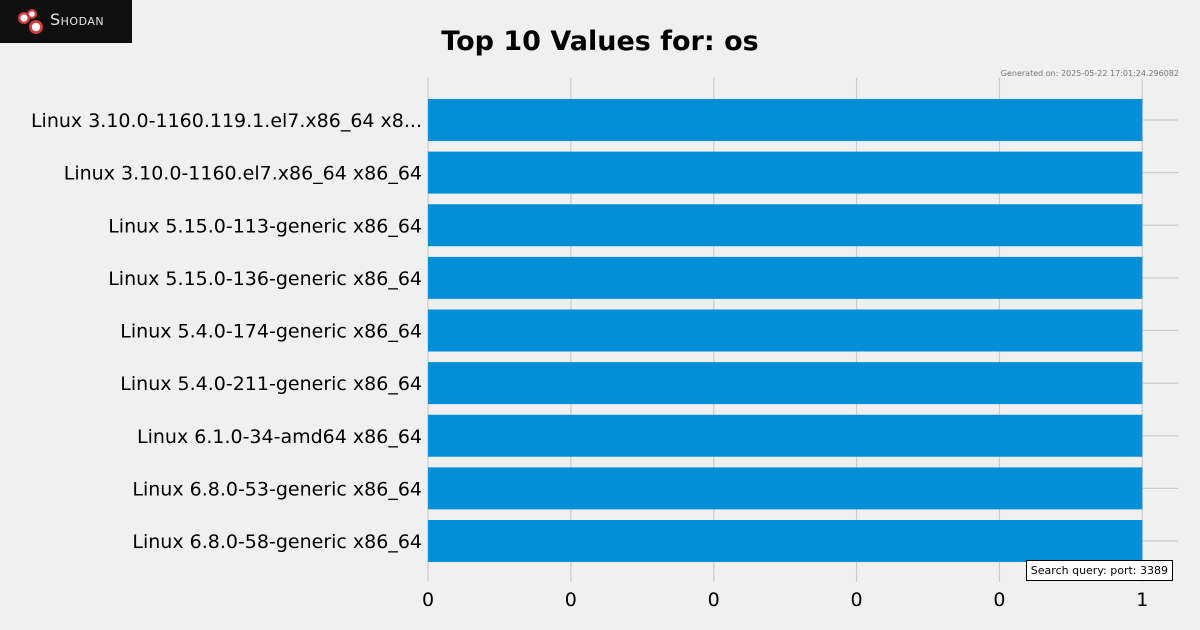  I want to click on chart-title: Top 10 Values for: os, so click(600, 41).